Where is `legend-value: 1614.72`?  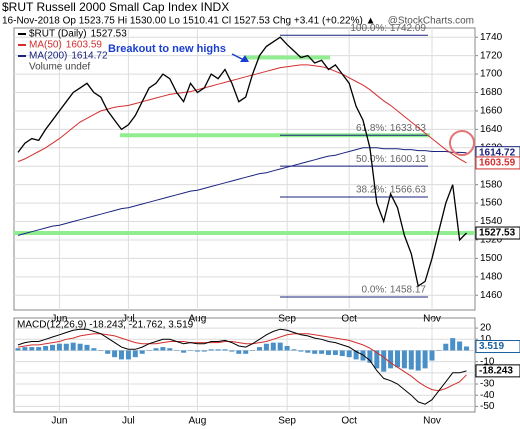 legend-value: 1614.72 is located at coordinates (89, 56).